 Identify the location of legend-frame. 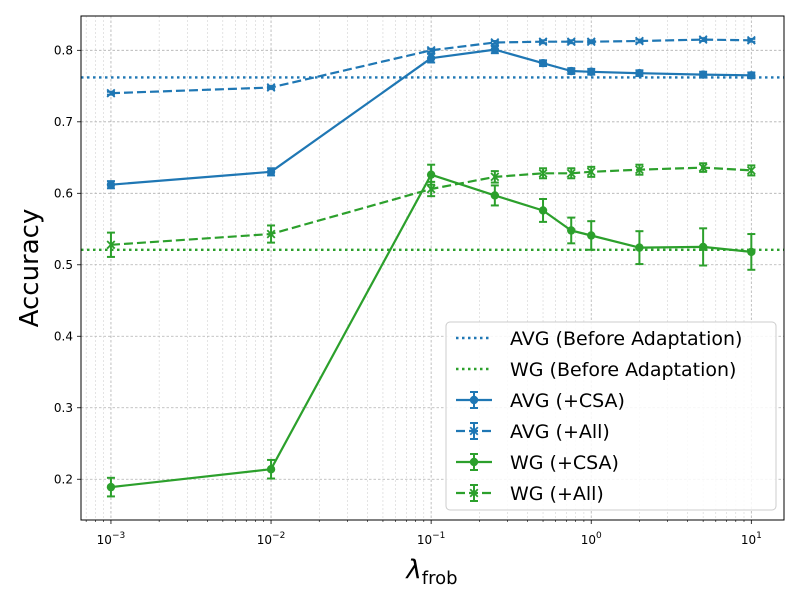
(611, 416).